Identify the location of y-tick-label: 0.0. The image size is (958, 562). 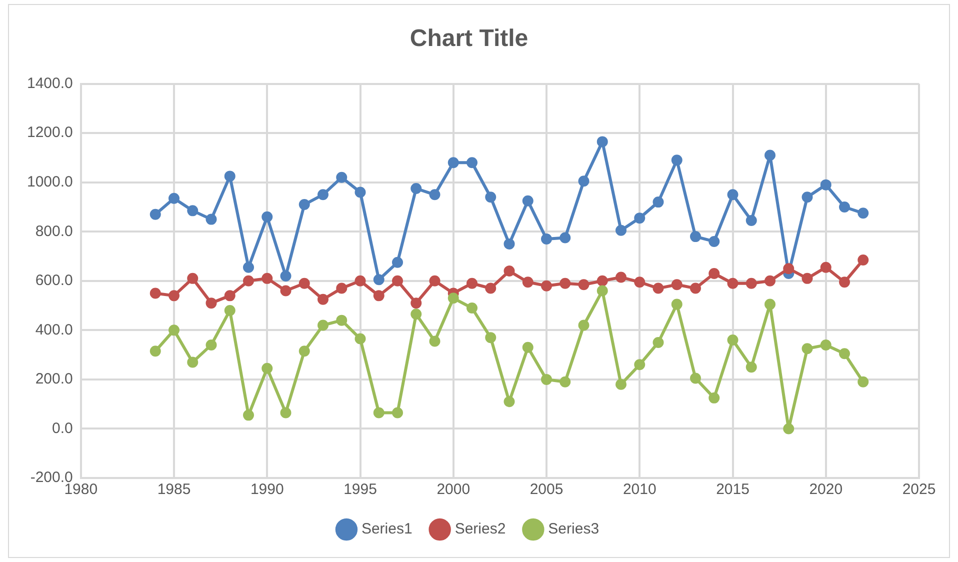
(62, 428).